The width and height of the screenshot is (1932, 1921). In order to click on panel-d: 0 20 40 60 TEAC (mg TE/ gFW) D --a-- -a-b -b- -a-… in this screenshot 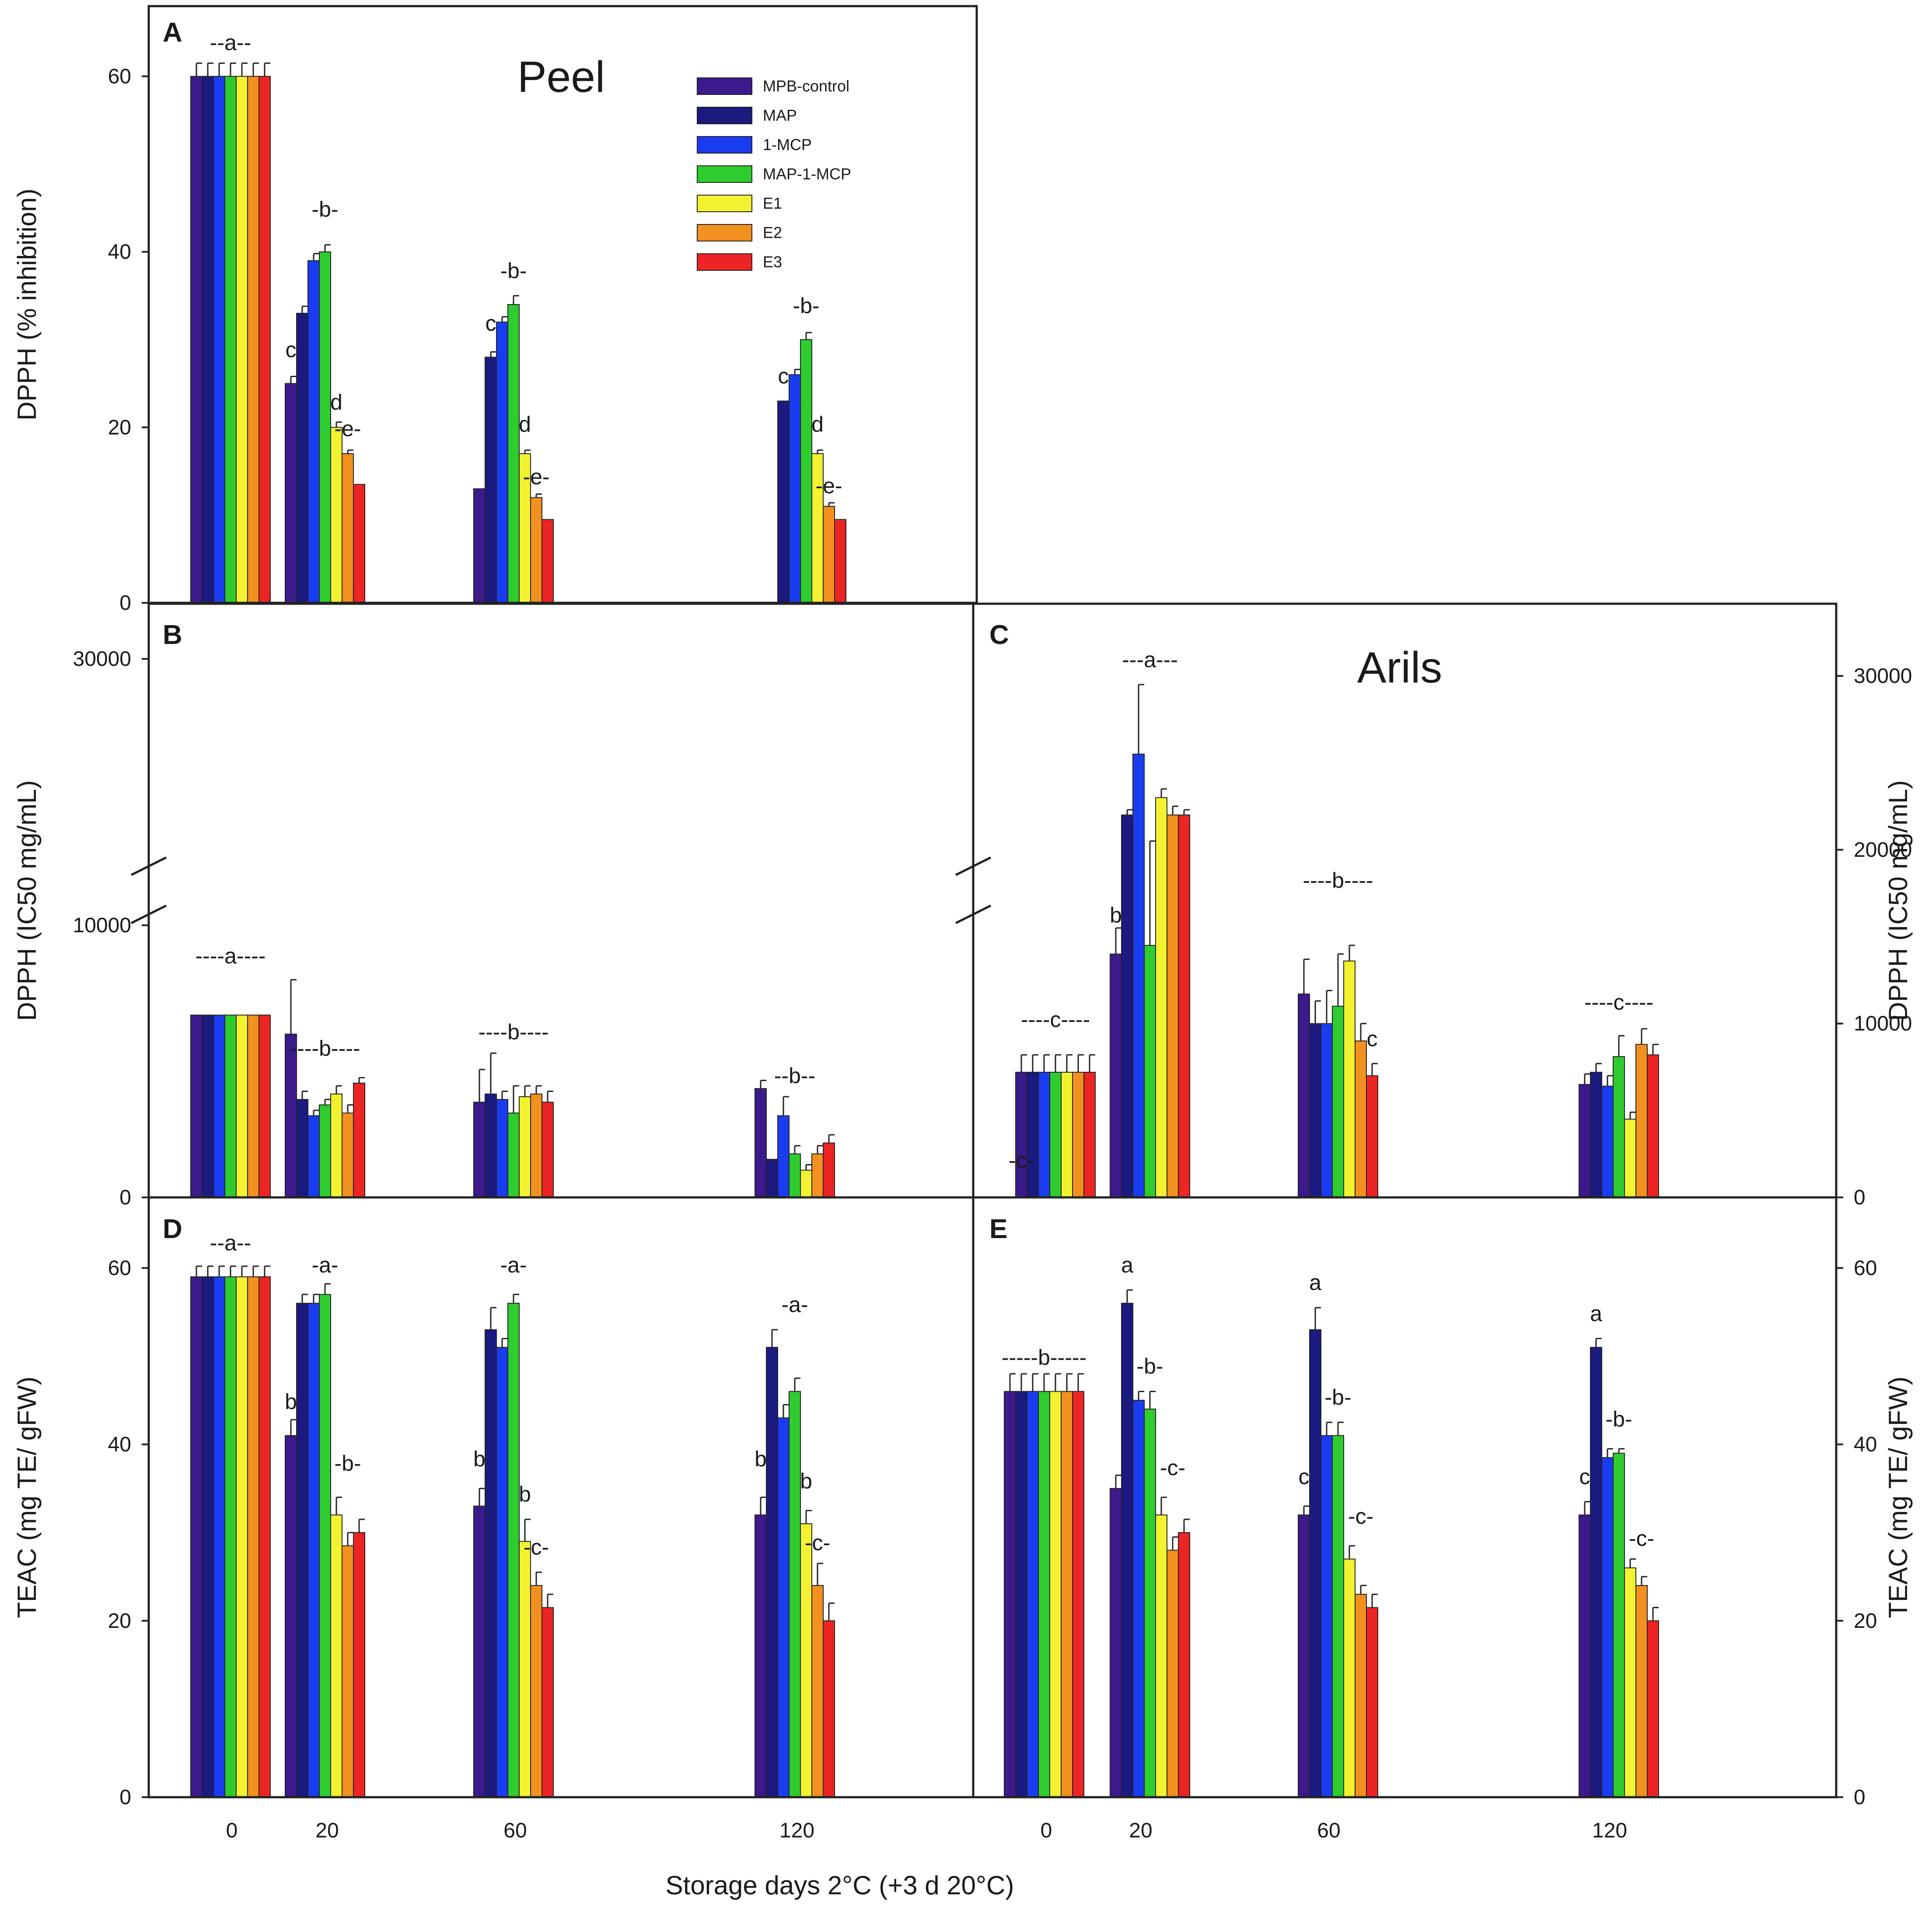, I will do `click(423, 1511)`.